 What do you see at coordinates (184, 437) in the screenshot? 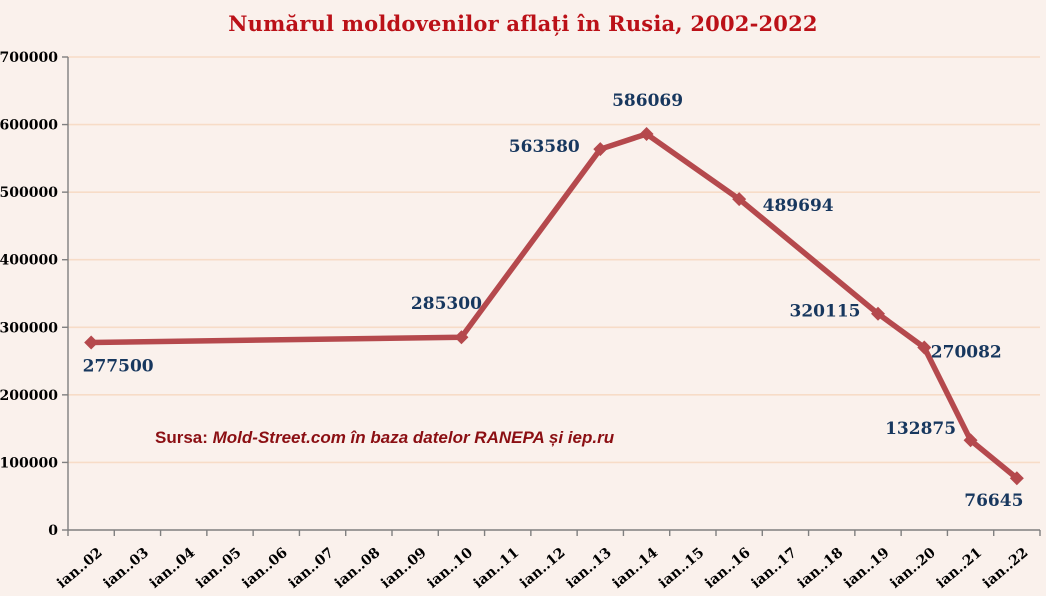
I see `source-prefix-label: Sursa:` at bounding box center [184, 437].